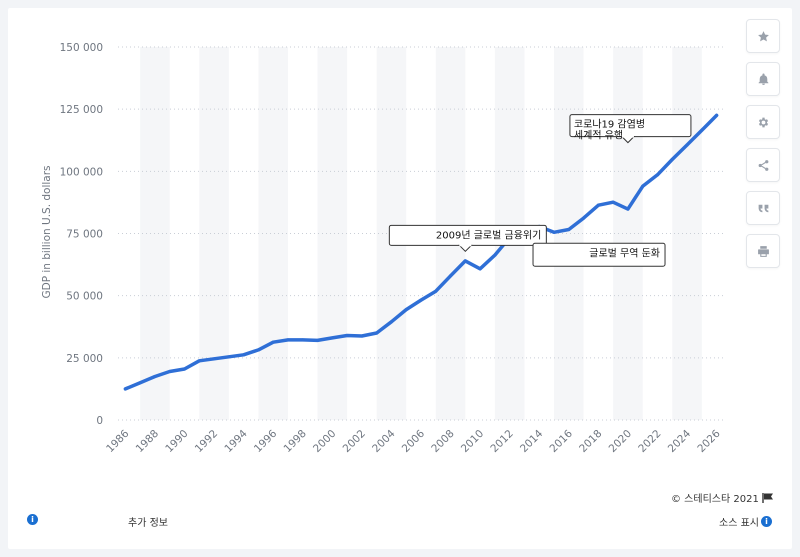 The width and height of the screenshot is (800, 557). I want to click on cite-button, so click(763, 208).